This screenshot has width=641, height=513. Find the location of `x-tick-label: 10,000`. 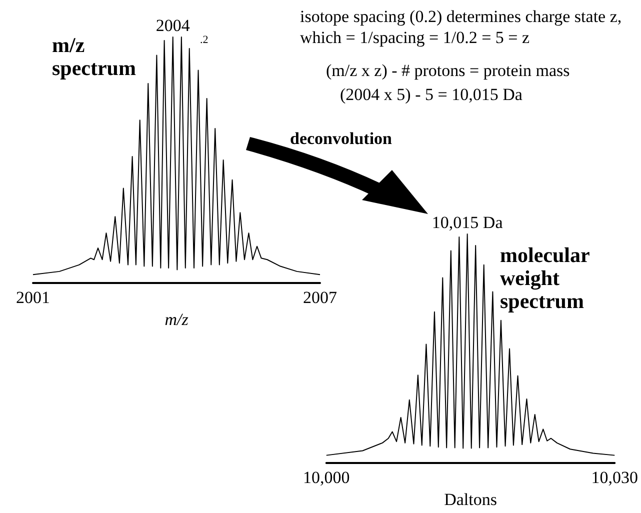

x-tick-label: 10,000 is located at coordinates (326, 478).